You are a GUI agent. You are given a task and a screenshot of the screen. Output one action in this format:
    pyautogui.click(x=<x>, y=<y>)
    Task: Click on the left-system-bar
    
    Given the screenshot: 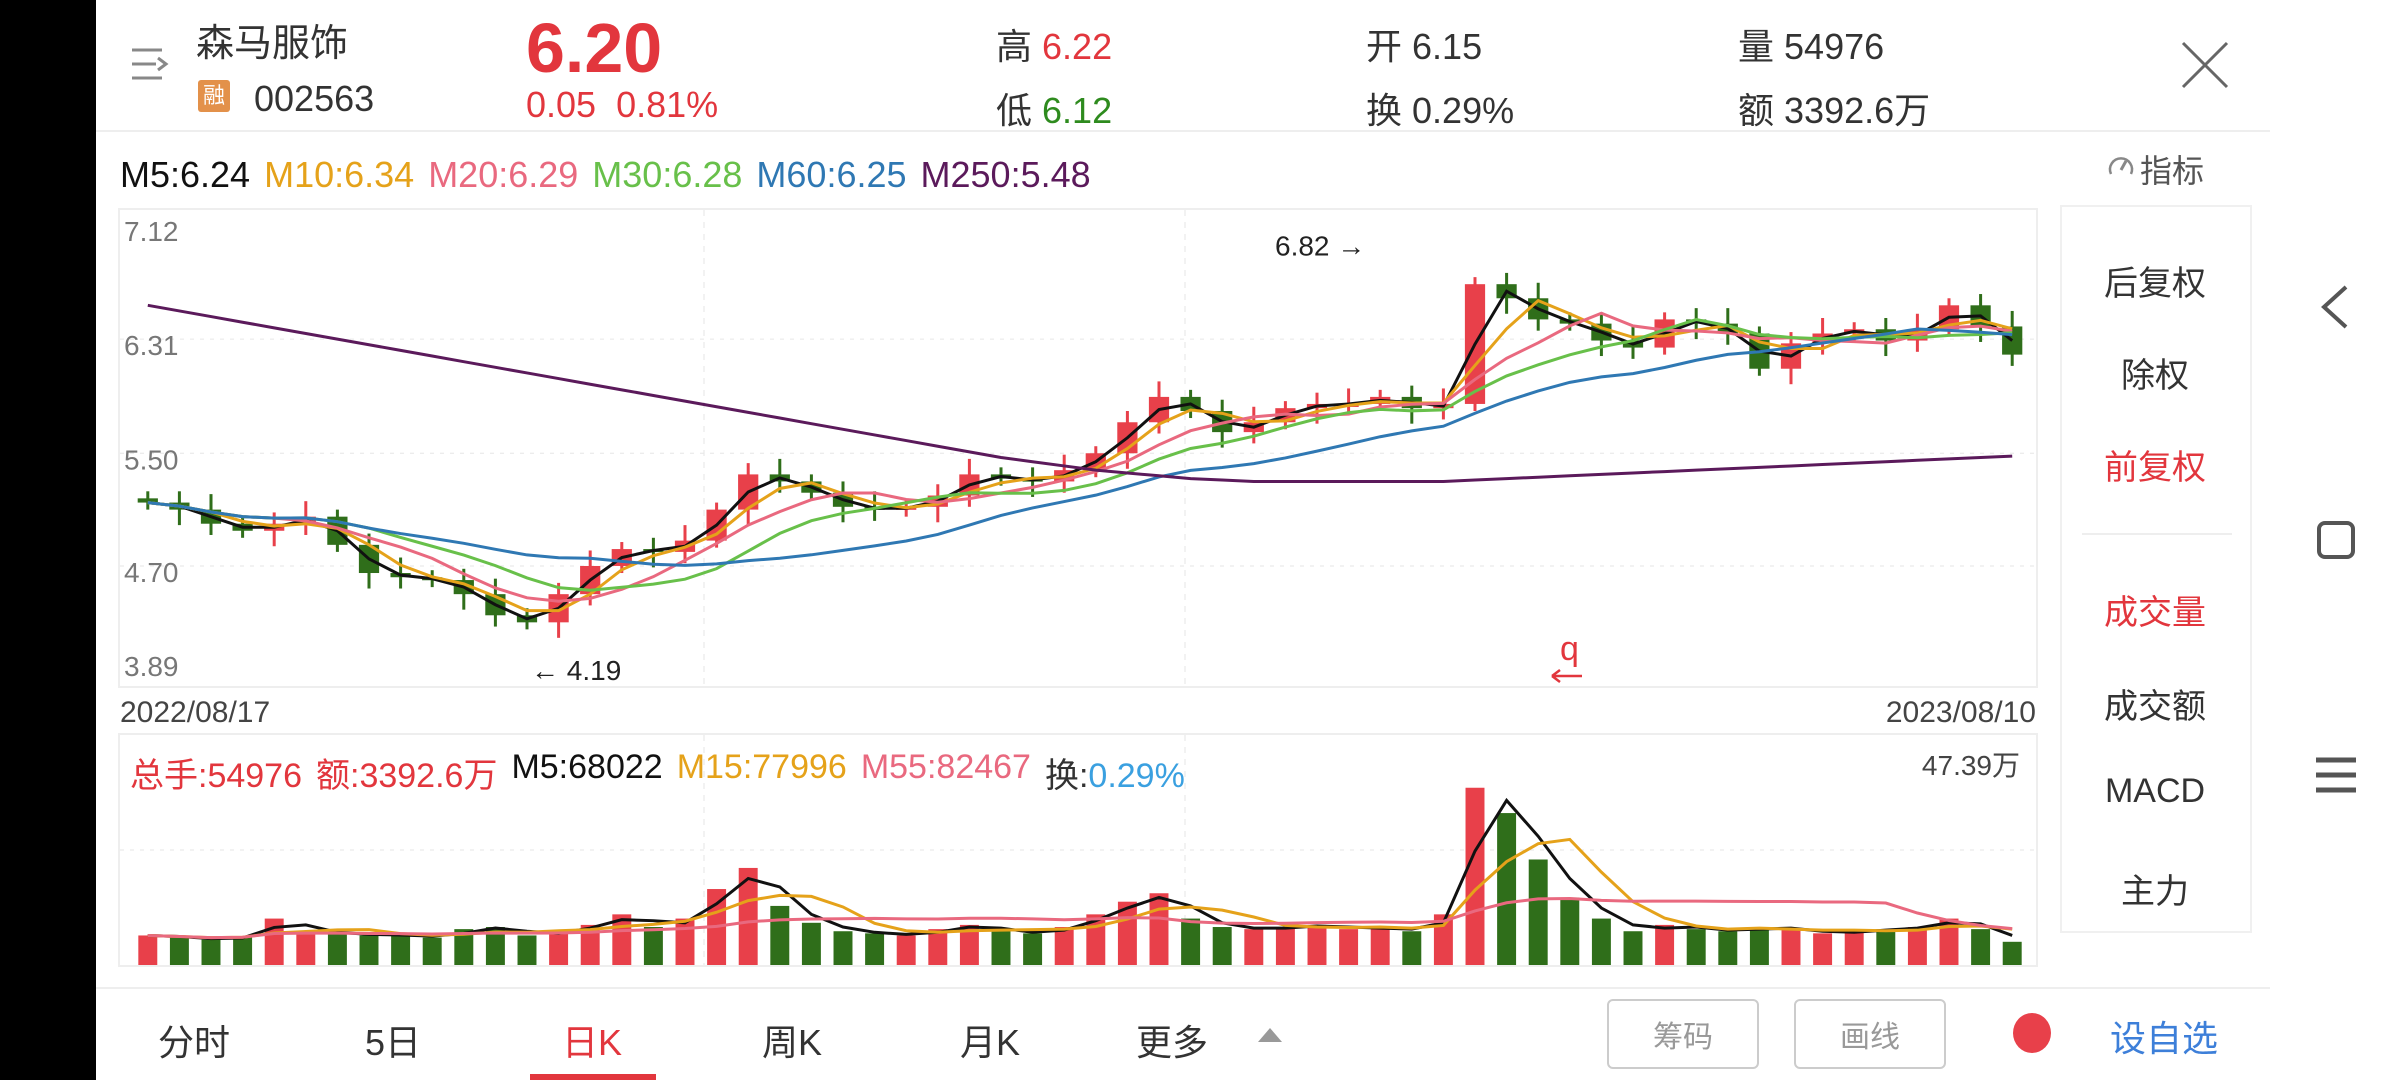 What is the action you would take?
    pyautogui.click(x=48, y=540)
    